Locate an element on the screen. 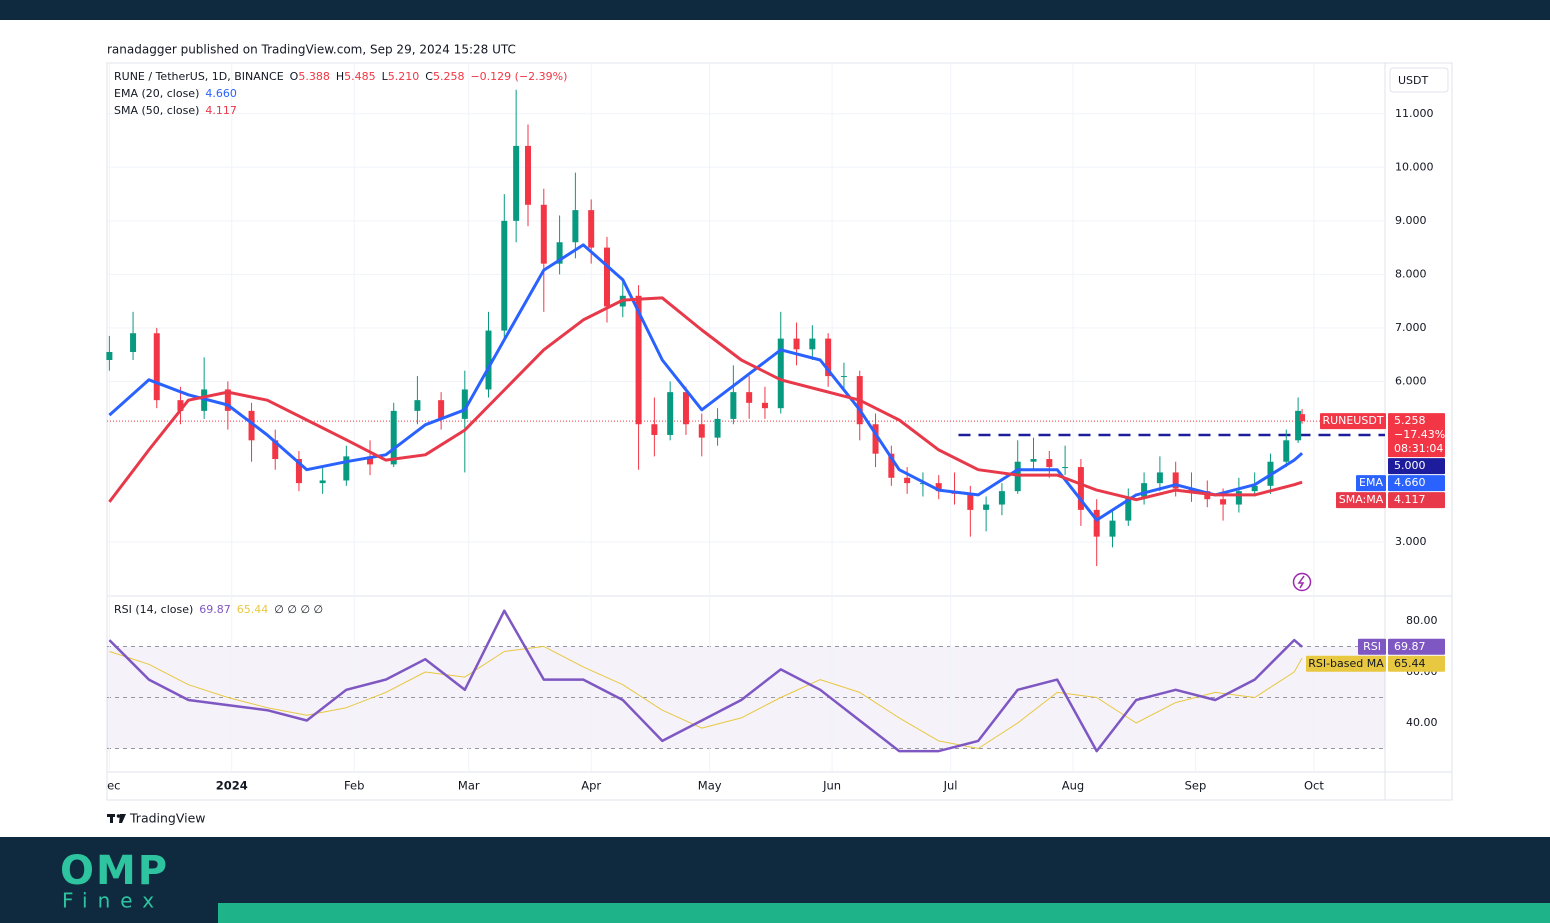  x-tick-label: Apr is located at coordinates (591, 786).